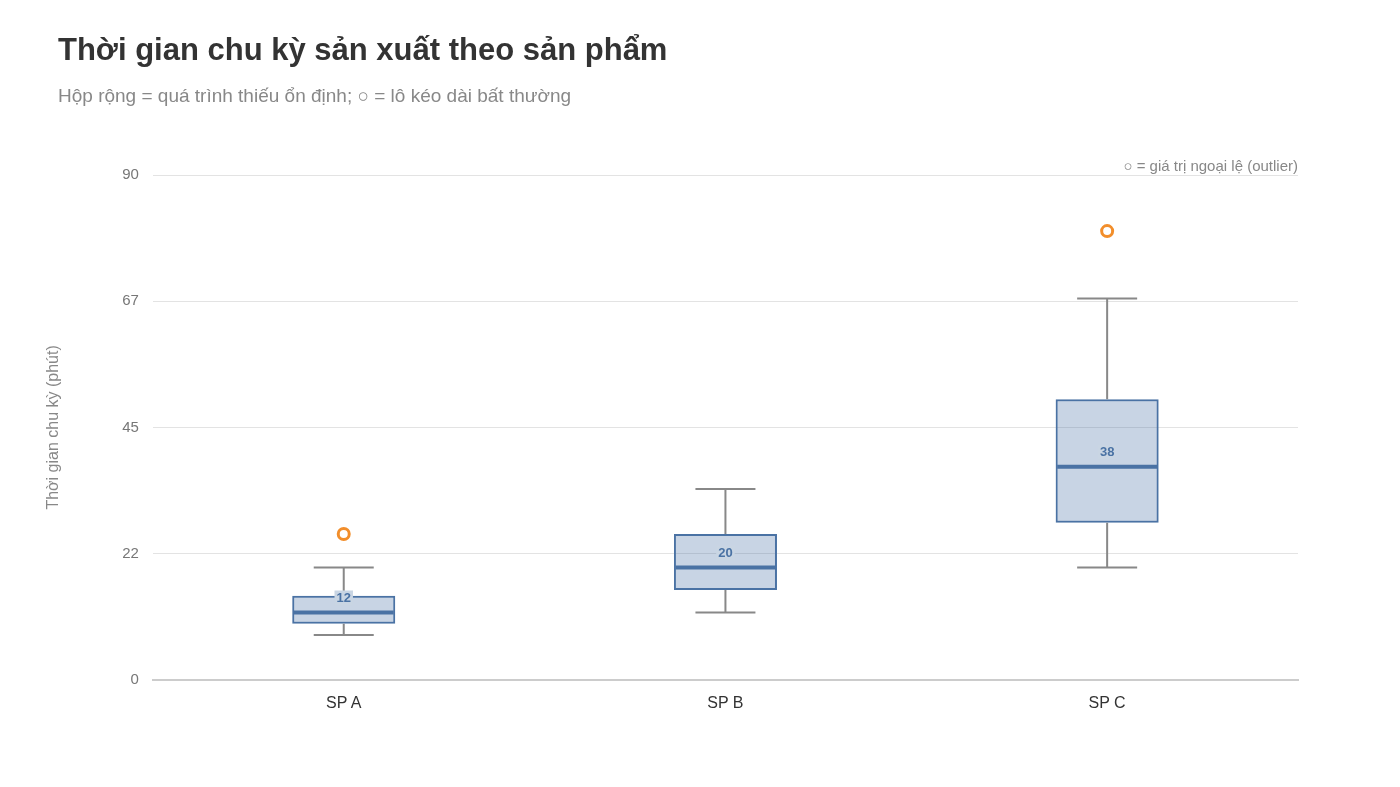  Describe the element at coordinates (1210, 166) in the screenshot. I see `text: ○ = giá trị ngoại lệ (outlier)` at that location.